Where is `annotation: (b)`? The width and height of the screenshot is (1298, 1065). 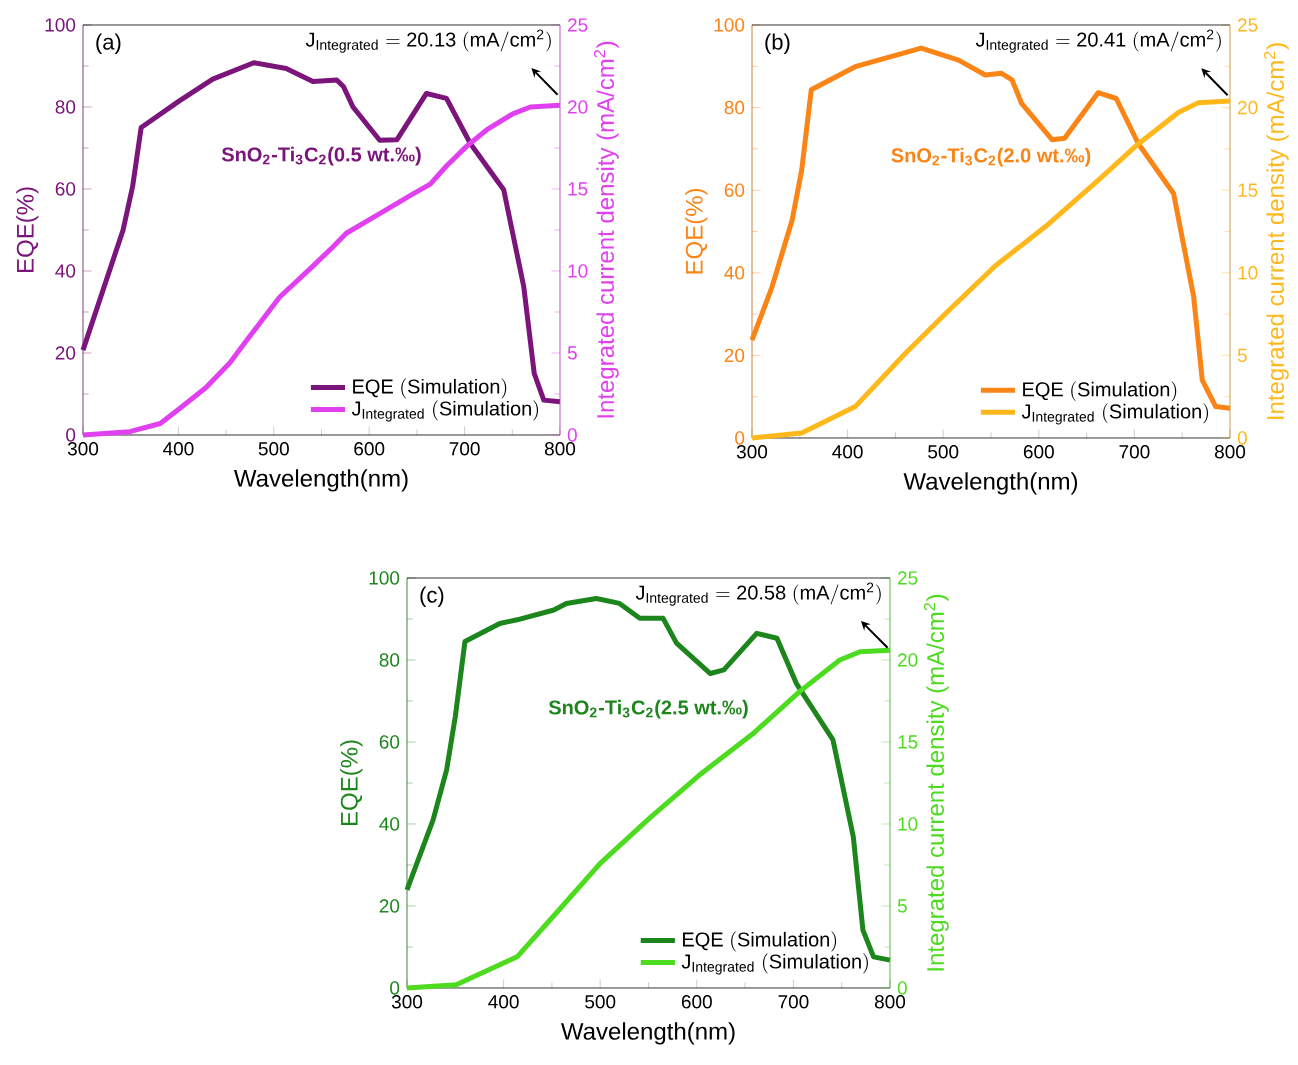 annotation: (b) is located at coordinates (777, 44).